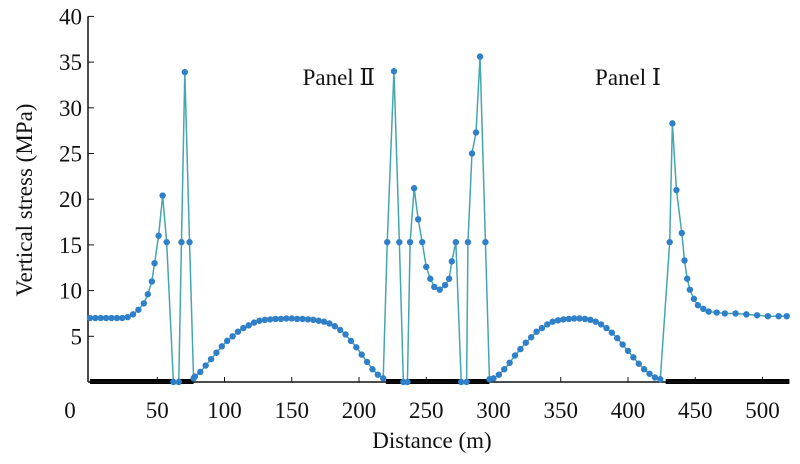 This screenshot has height=464, width=800. What do you see at coordinates (157, 410) in the screenshot?
I see `x-tick-label: 50` at bounding box center [157, 410].